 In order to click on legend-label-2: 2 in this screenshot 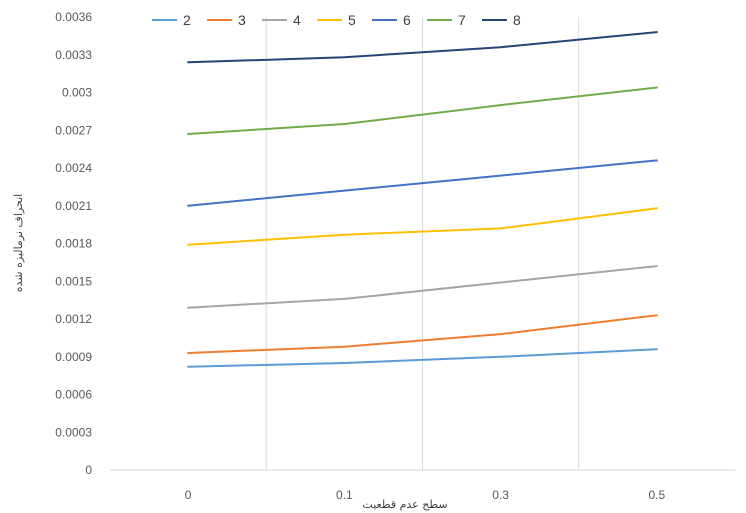, I will do `click(187, 20)`.